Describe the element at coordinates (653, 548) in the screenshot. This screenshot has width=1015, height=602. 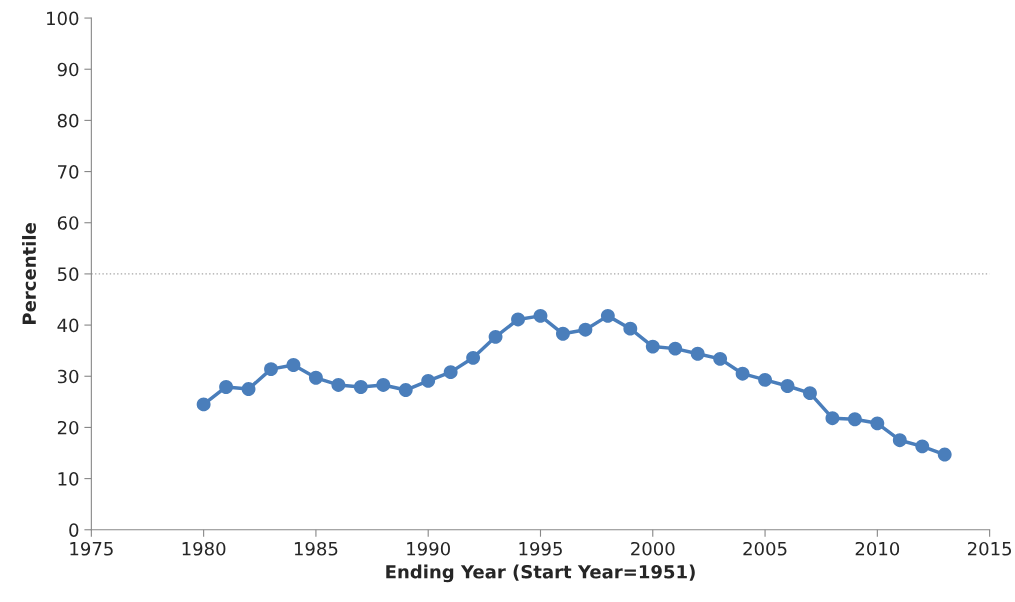
I see `x-tick-label: 2000` at that location.